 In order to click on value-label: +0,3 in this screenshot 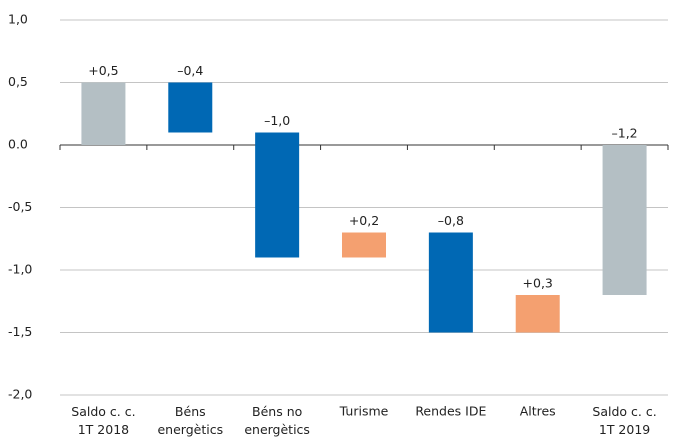, I will do `click(538, 283)`.